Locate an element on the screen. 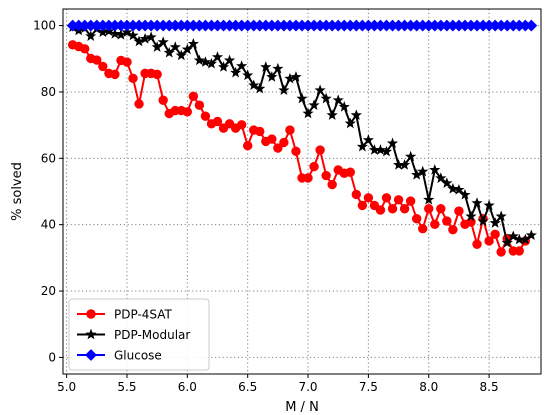 The image size is (545, 415). x-tick-label: 7.0 is located at coordinates (307, 387).